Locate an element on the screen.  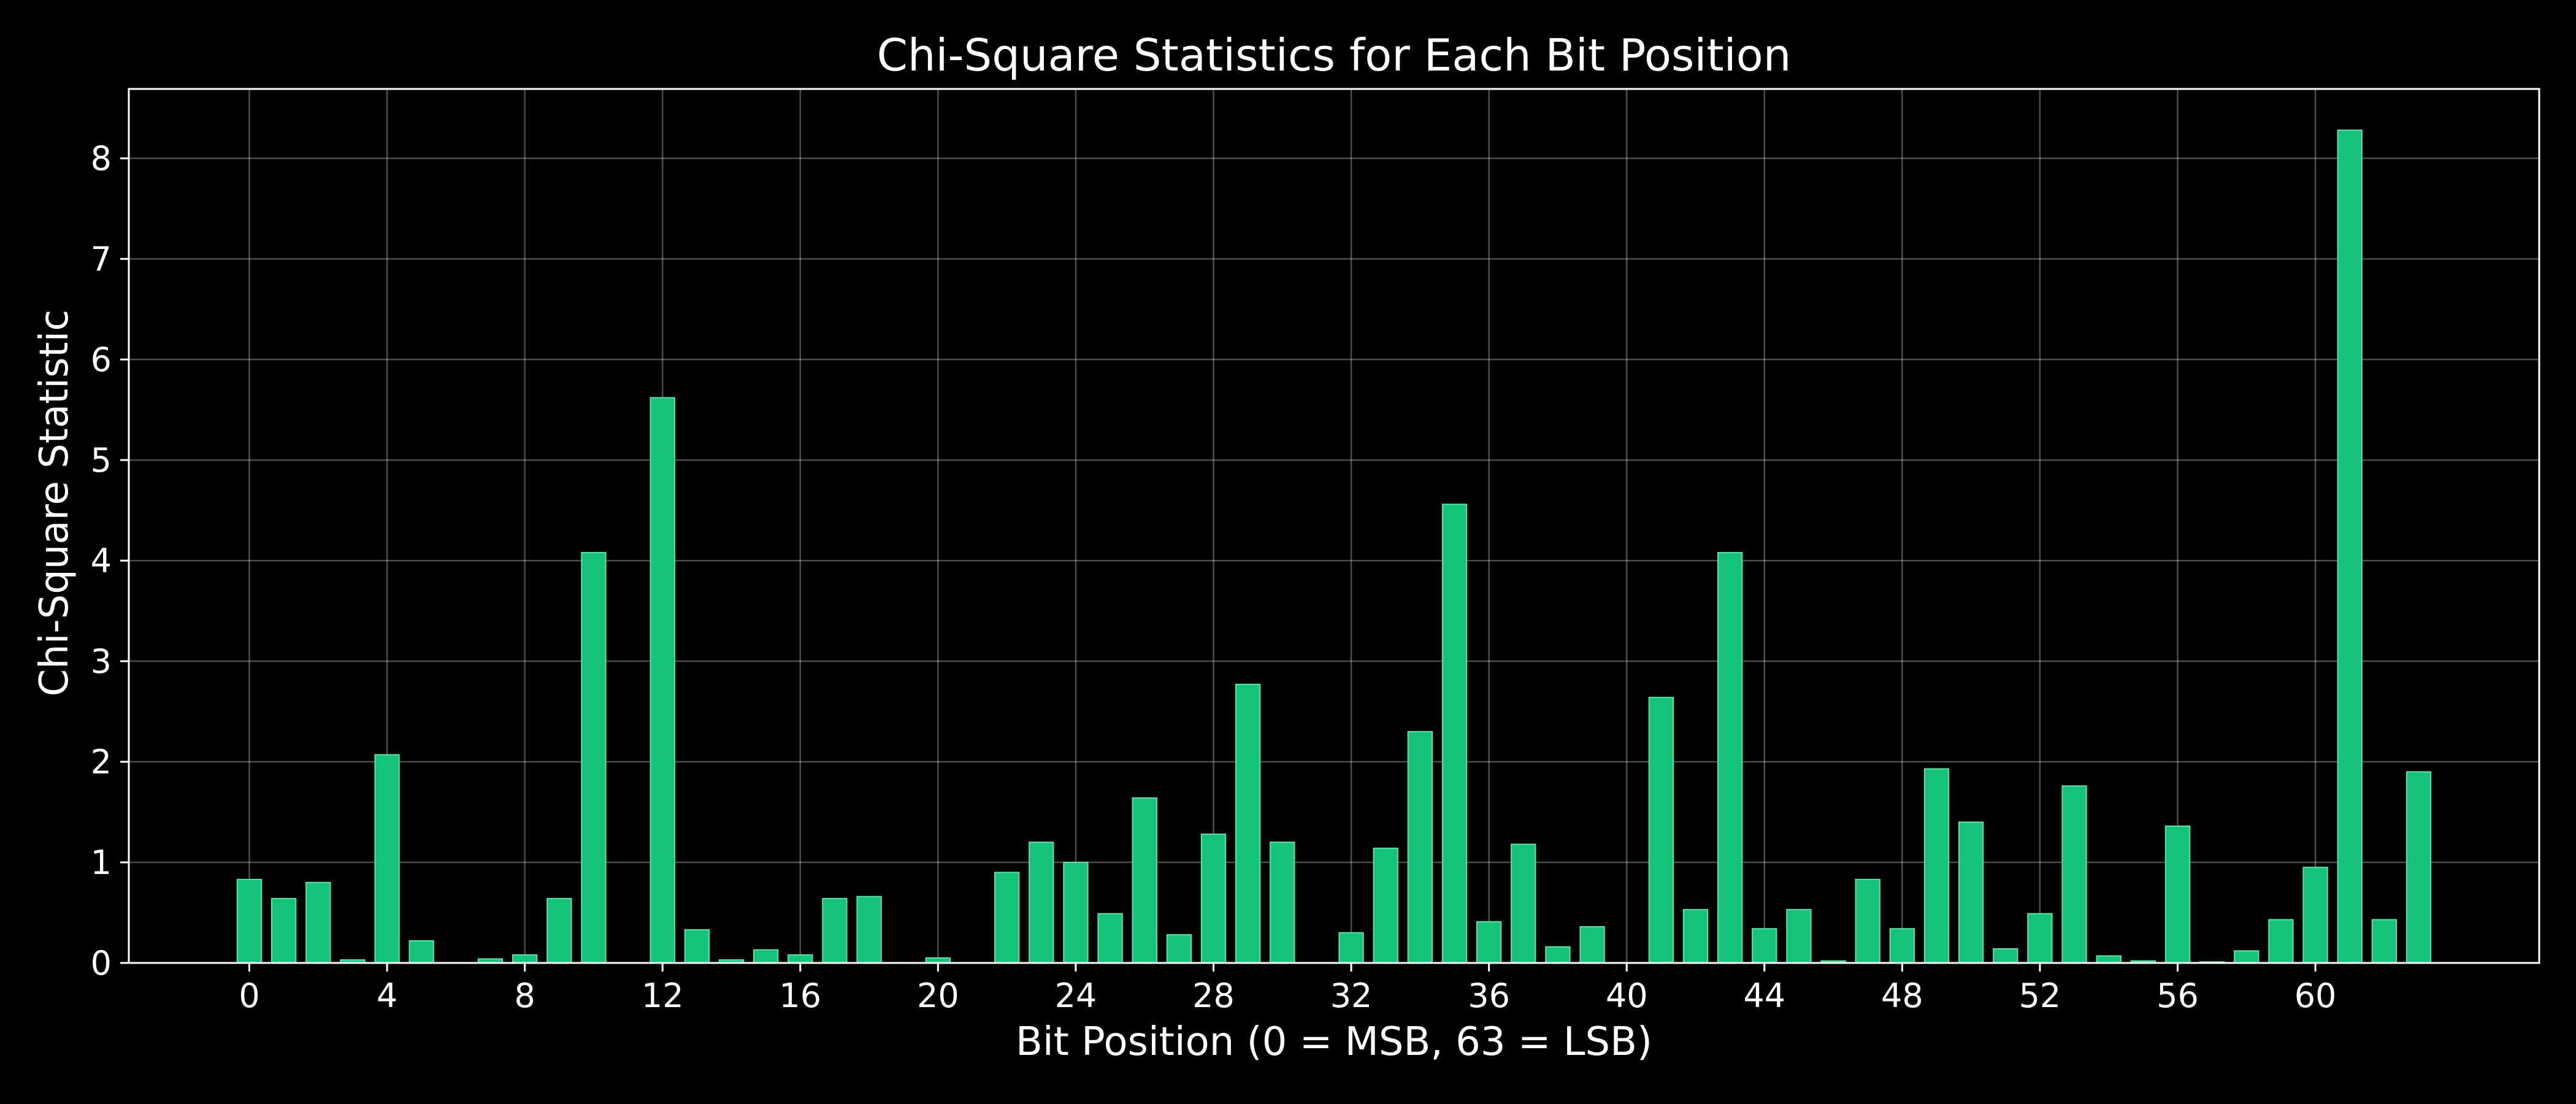
x-tick-label: 16 is located at coordinates (800, 995).